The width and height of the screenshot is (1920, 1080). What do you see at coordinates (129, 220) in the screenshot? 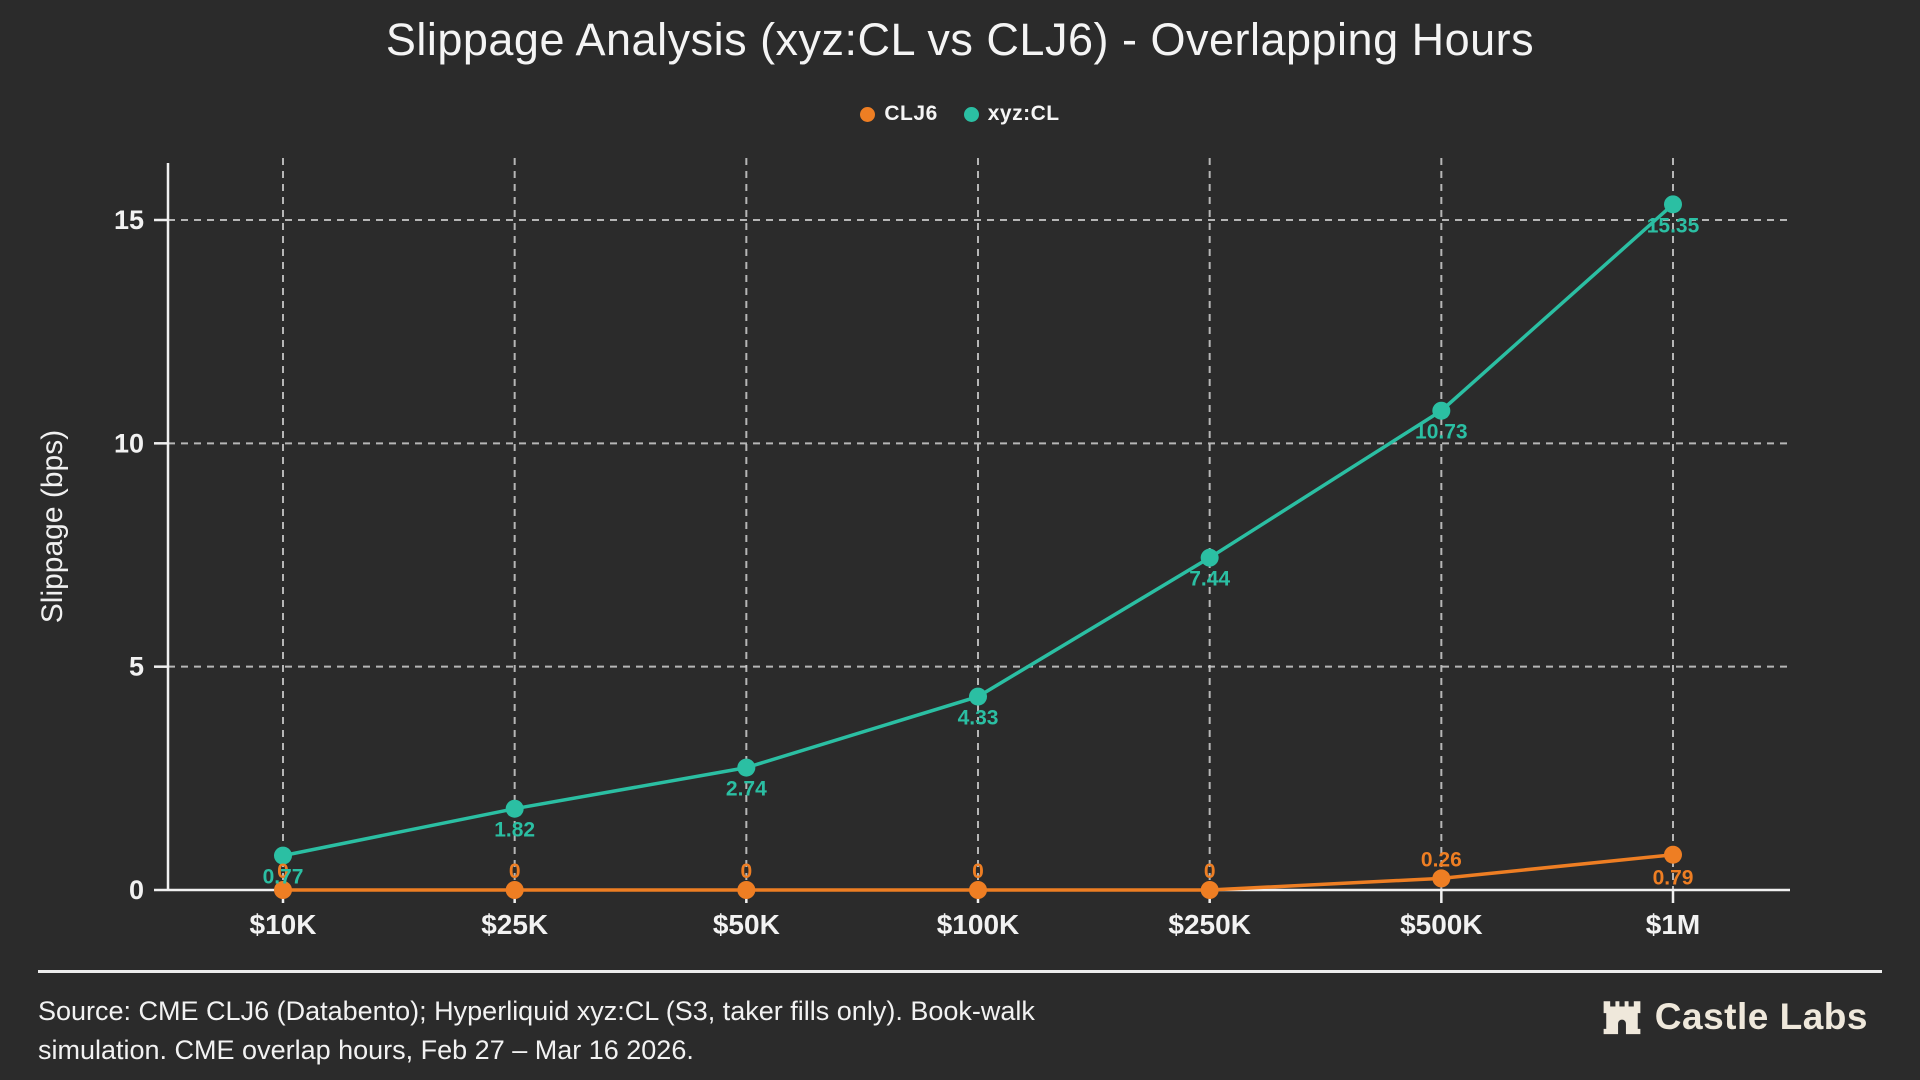
I see `y-tick-label: 15` at bounding box center [129, 220].